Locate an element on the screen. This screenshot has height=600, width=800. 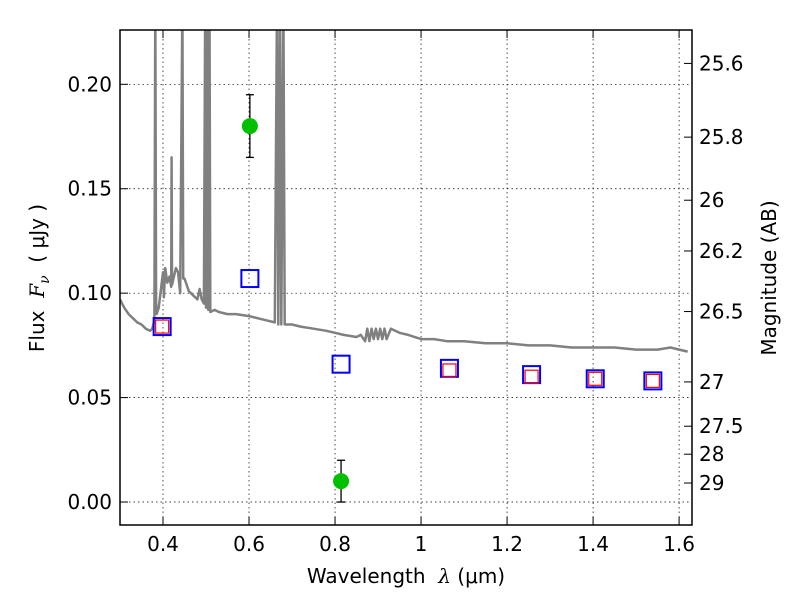
x-tick-label: 1.6 is located at coordinates (679, 544).